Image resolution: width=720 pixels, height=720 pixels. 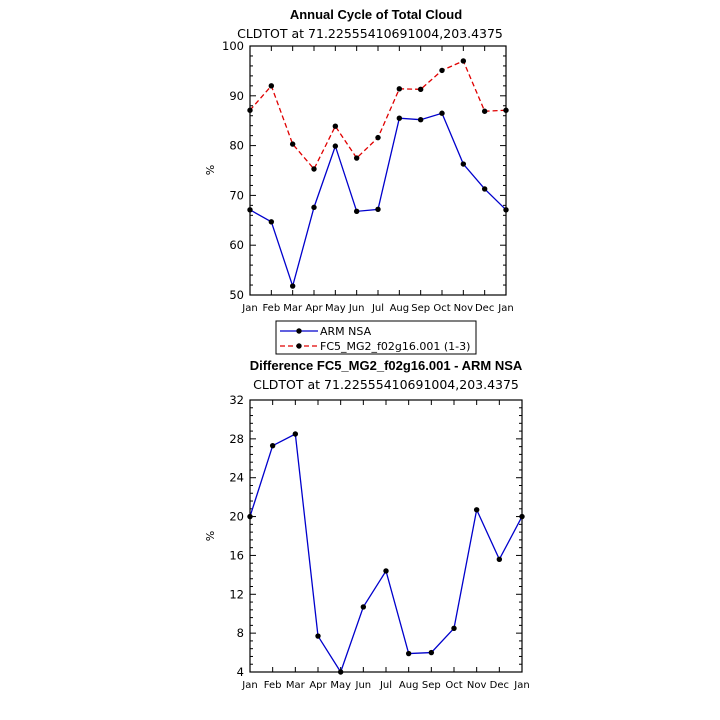 What do you see at coordinates (236, 146) in the screenshot?
I see `top-chart-y-tick-label: 80` at bounding box center [236, 146].